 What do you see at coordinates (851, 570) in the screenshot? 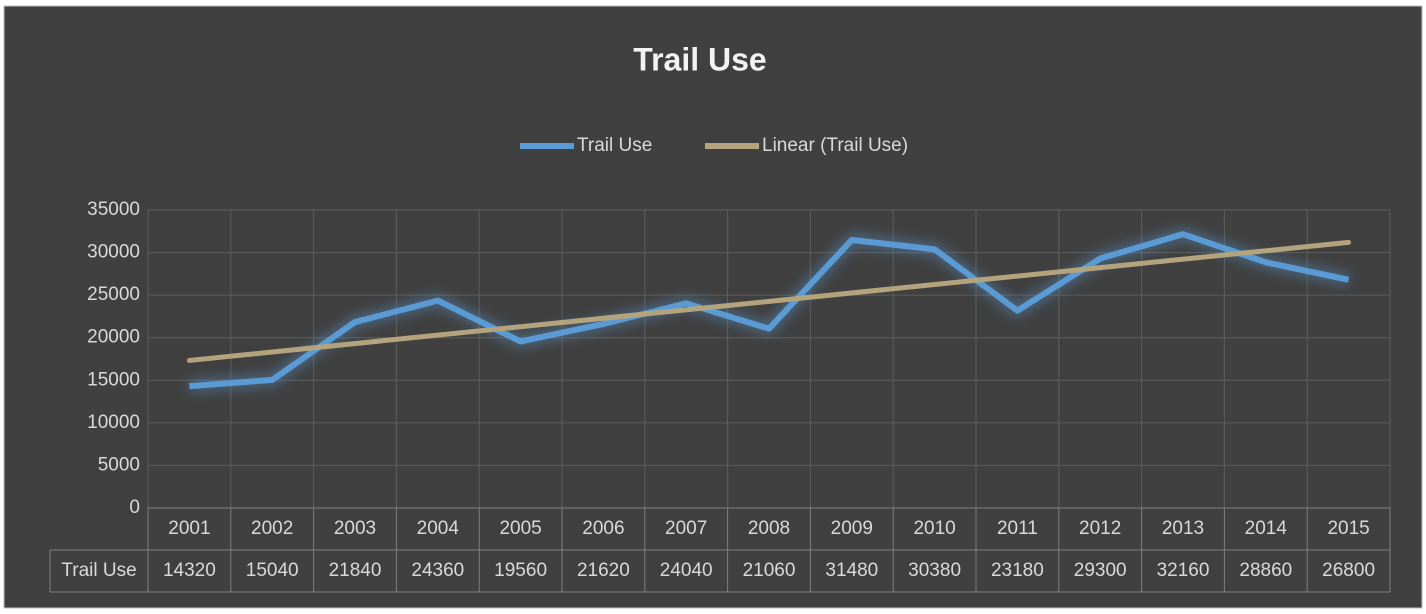
I see `table-value: 31480` at bounding box center [851, 570].